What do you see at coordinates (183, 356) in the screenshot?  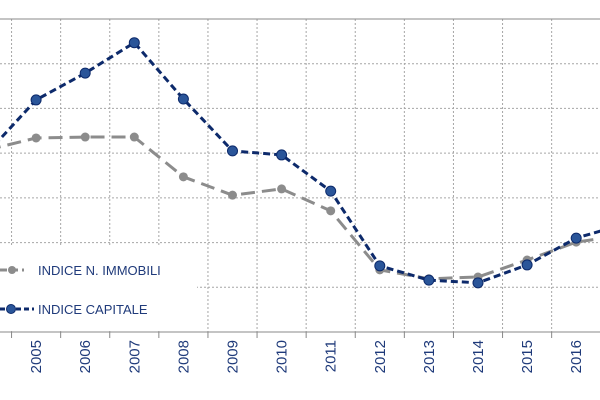 I see `x-tick-label: 2008` at bounding box center [183, 356].